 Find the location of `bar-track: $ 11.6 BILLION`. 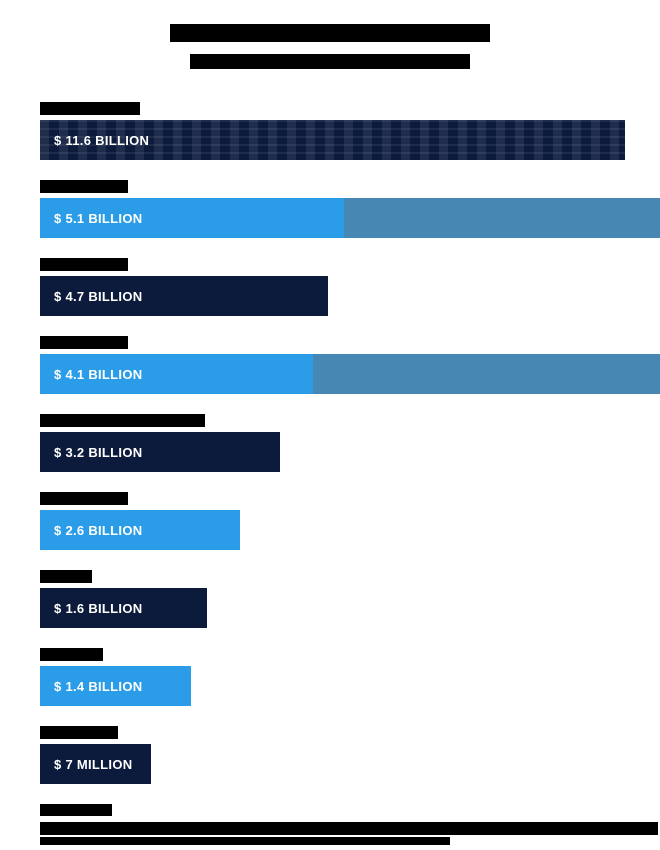

bar-track: $ 11.6 BILLION is located at coordinates (350, 140).